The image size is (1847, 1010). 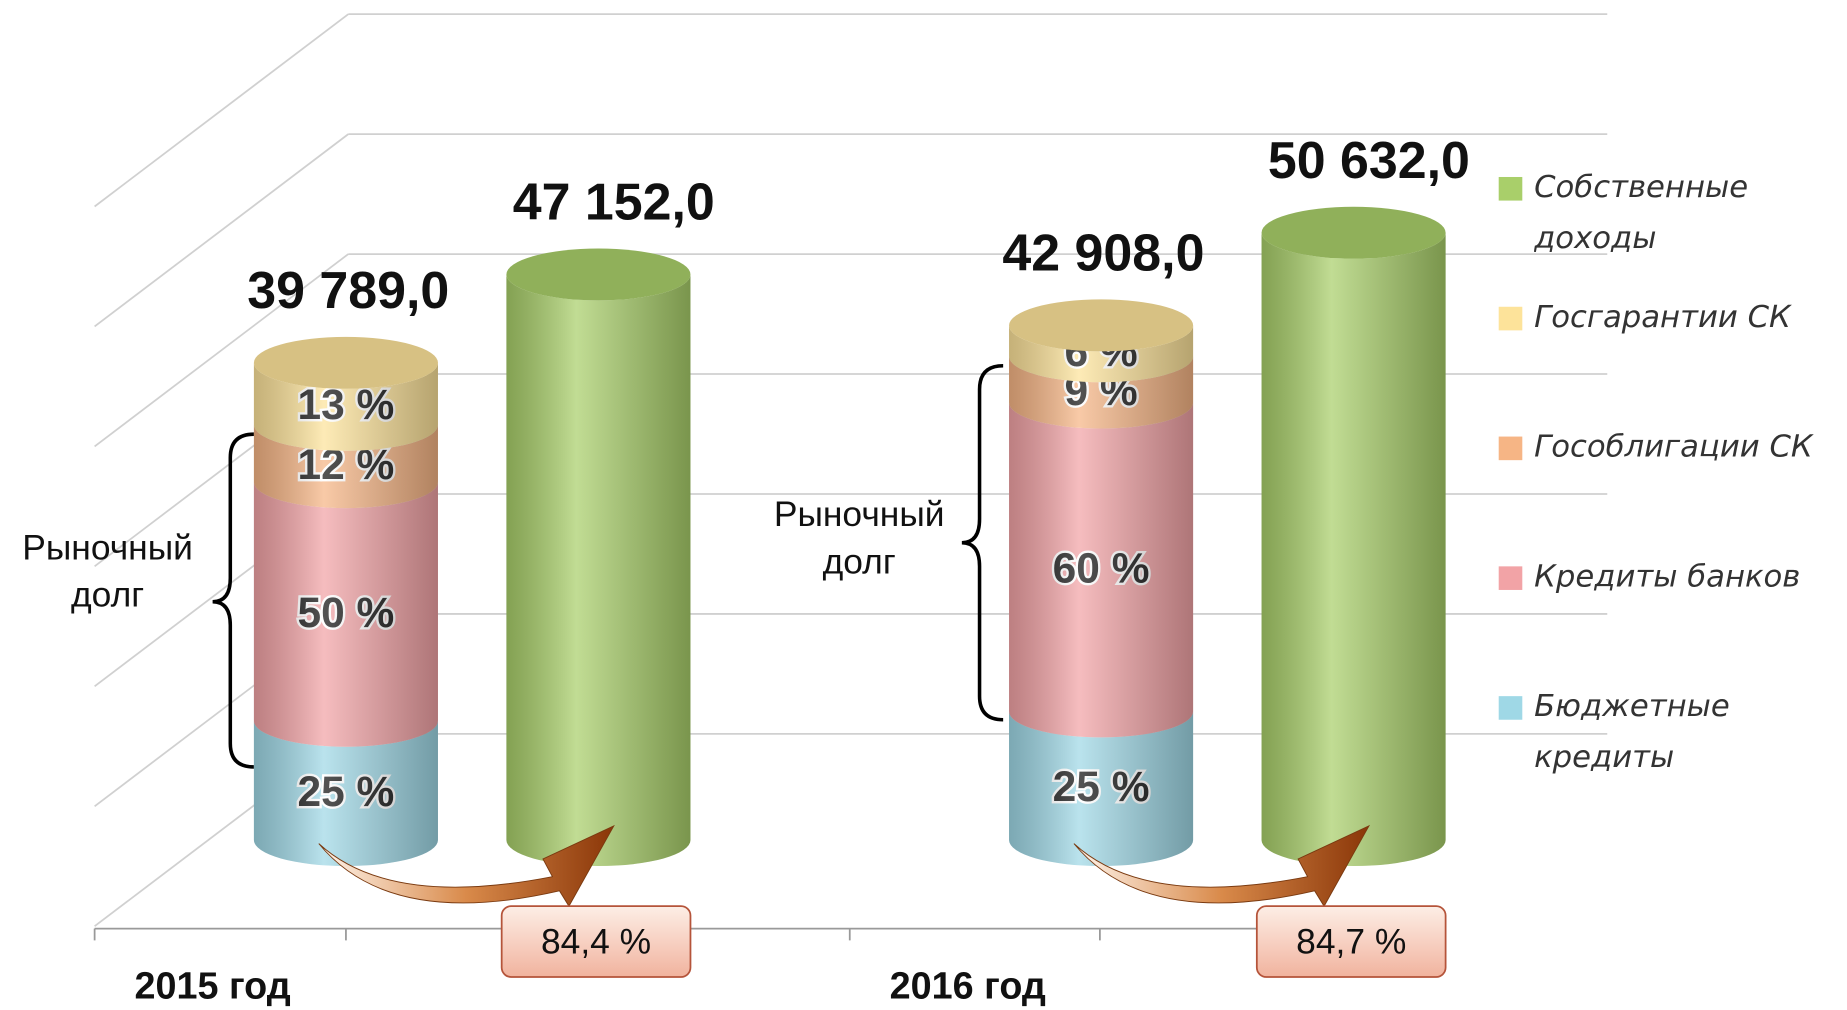 What do you see at coordinates (1103, 254) in the screenshot?
I see `total-label: 42 908,0` at bounding box center [1103, 254].